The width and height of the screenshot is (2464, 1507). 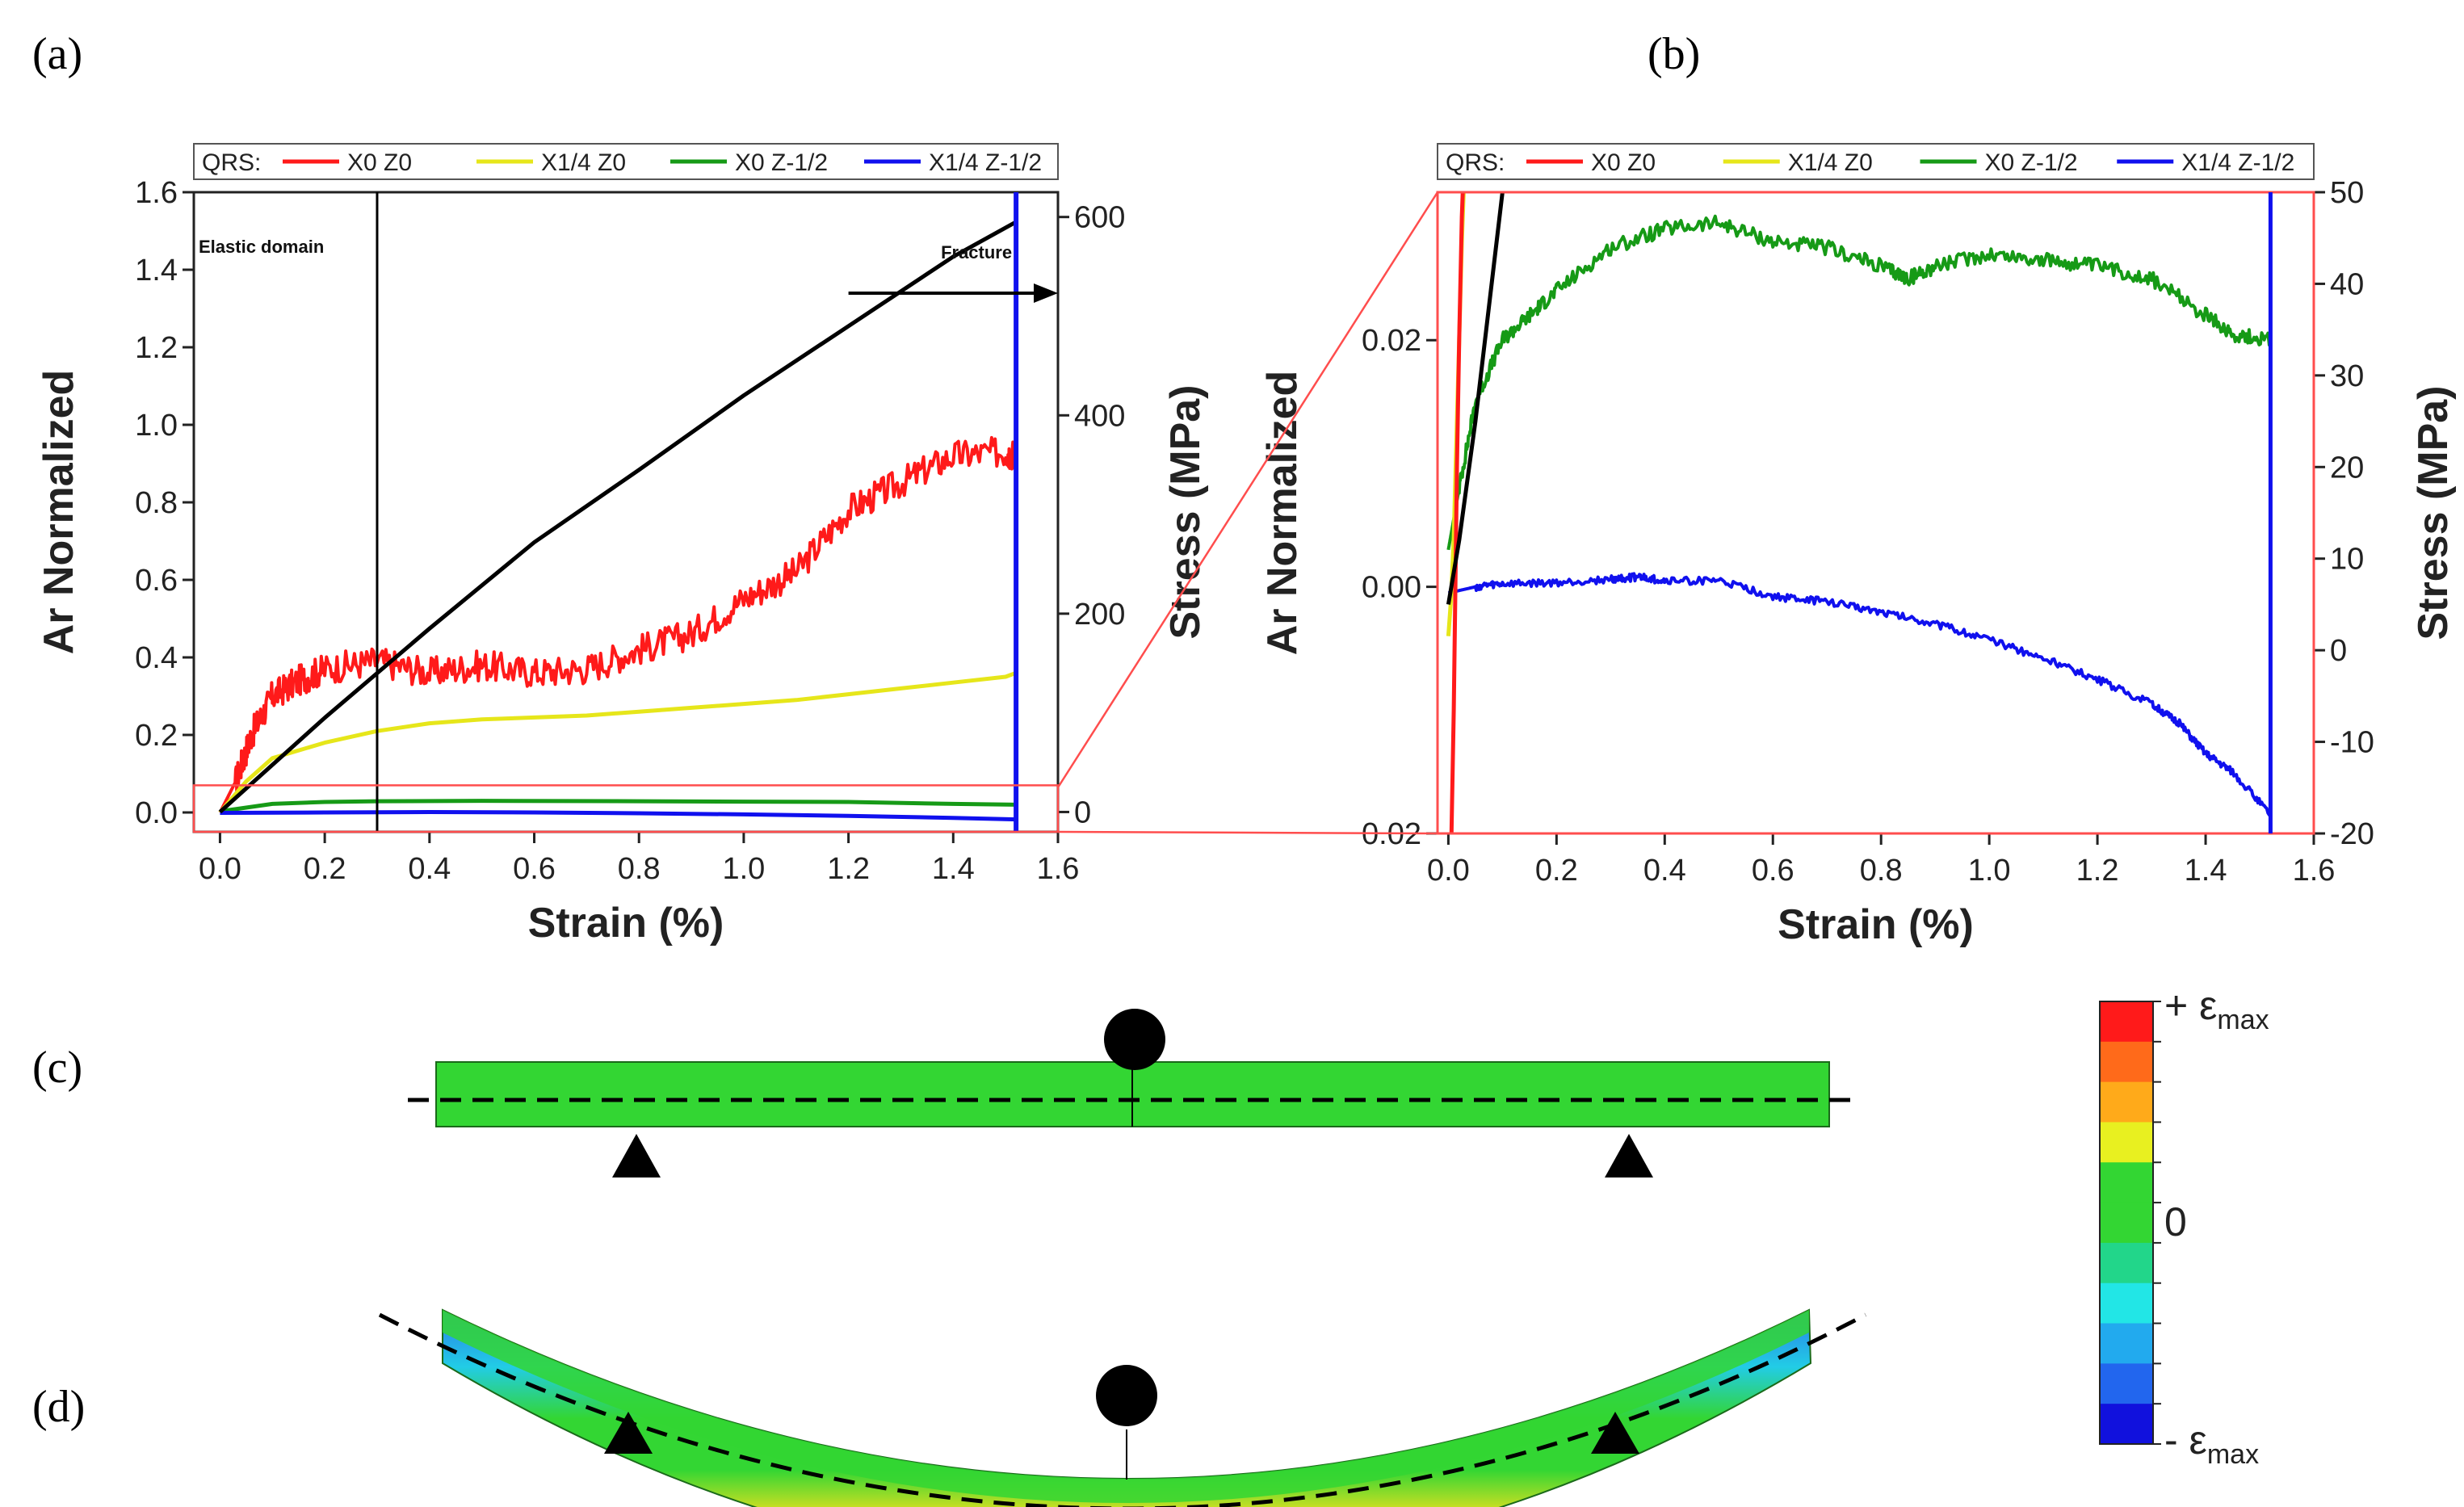 I want to click on y-tick-label: 0.02, so click(x=1391, y=341).